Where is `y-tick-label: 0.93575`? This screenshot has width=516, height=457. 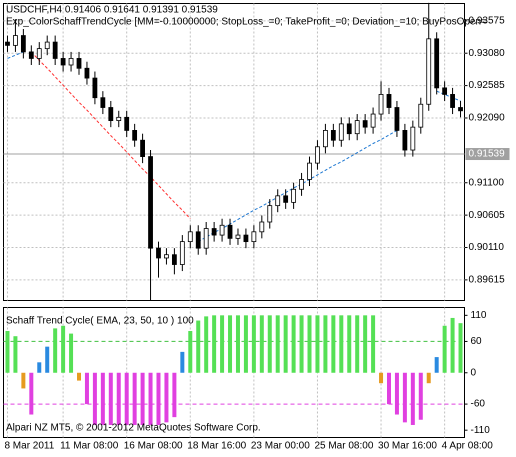 y-tick-label: 0.93575 is located at coordinates (487, 20).